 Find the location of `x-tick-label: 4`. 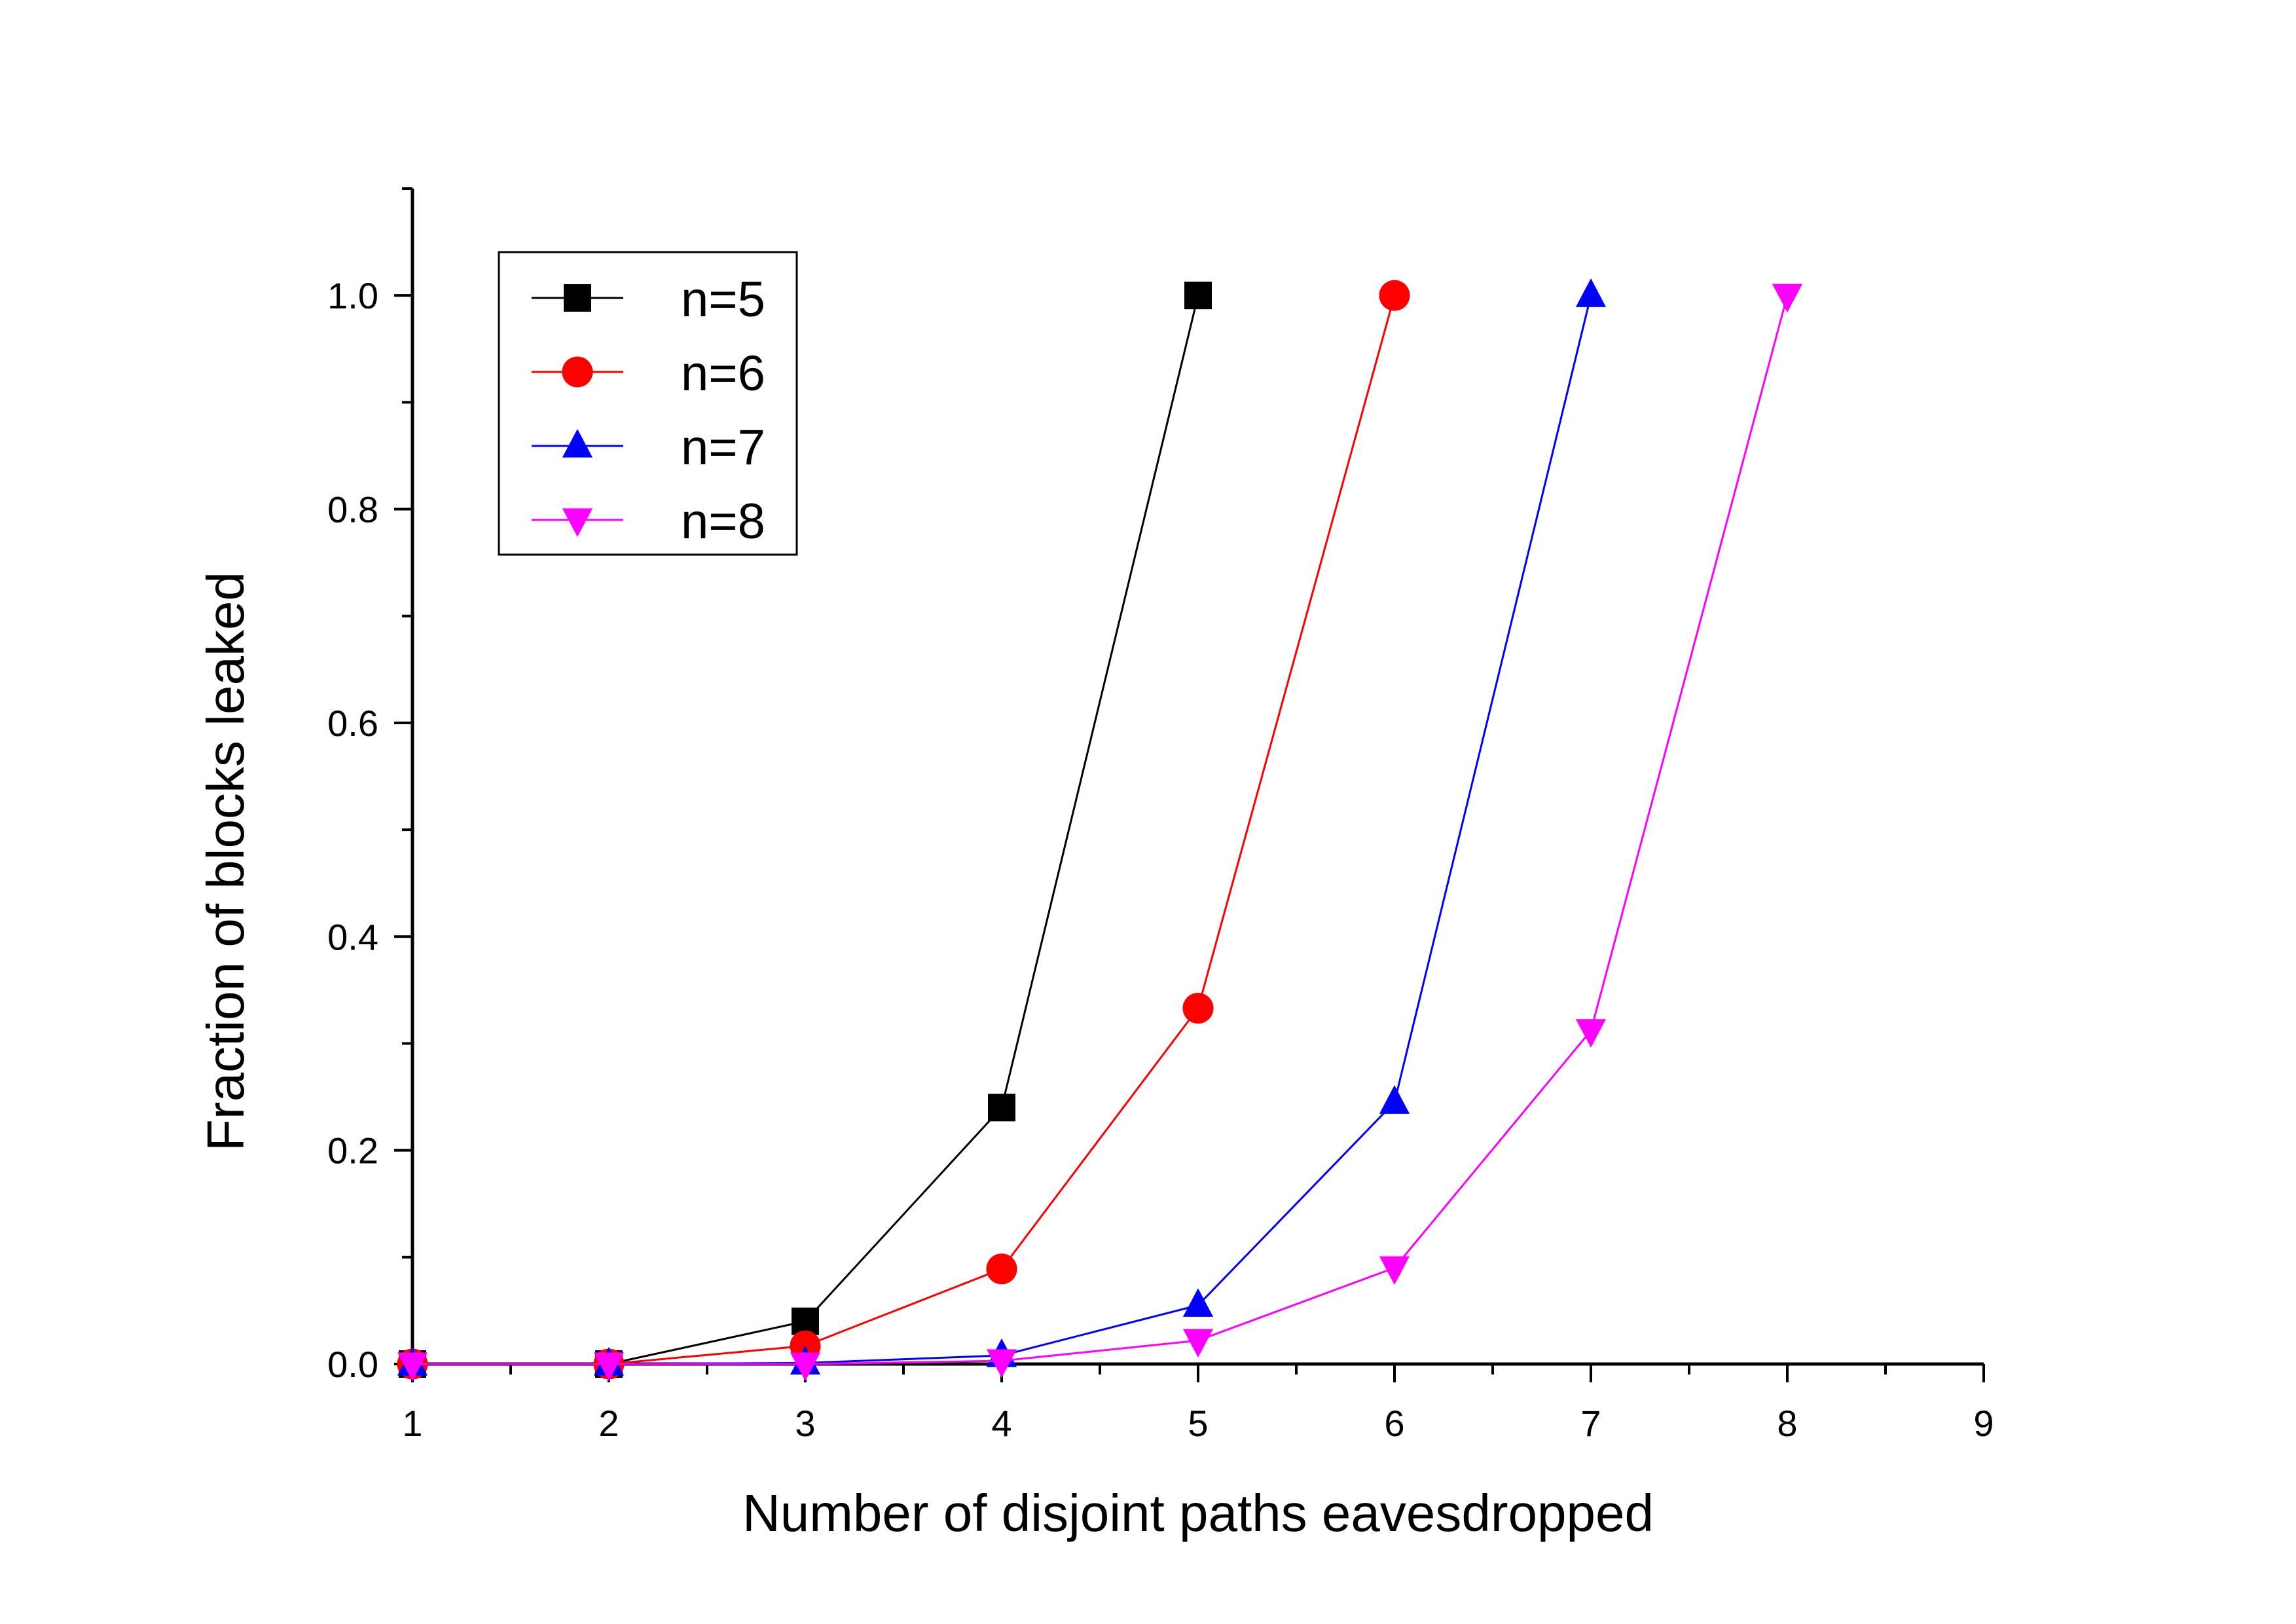

x-tick-label: 4 is located at coordinates (1001, 1423).